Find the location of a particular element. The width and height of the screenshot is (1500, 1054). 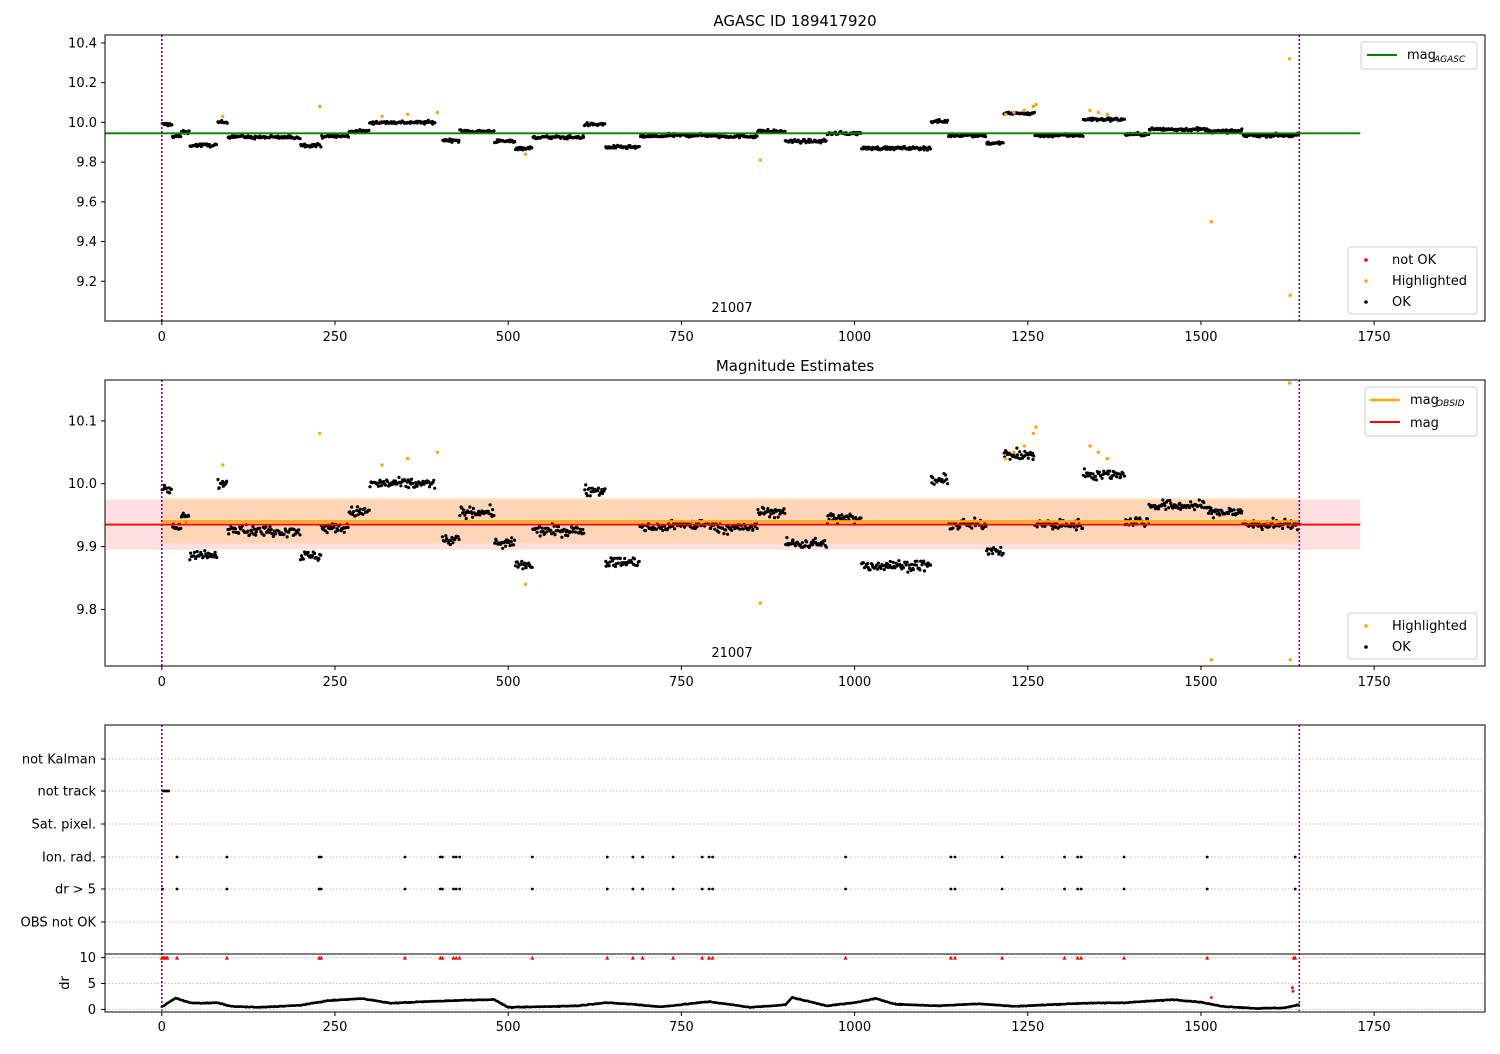

y-tick-label: 10.0 is located at coordinates (82, 123).